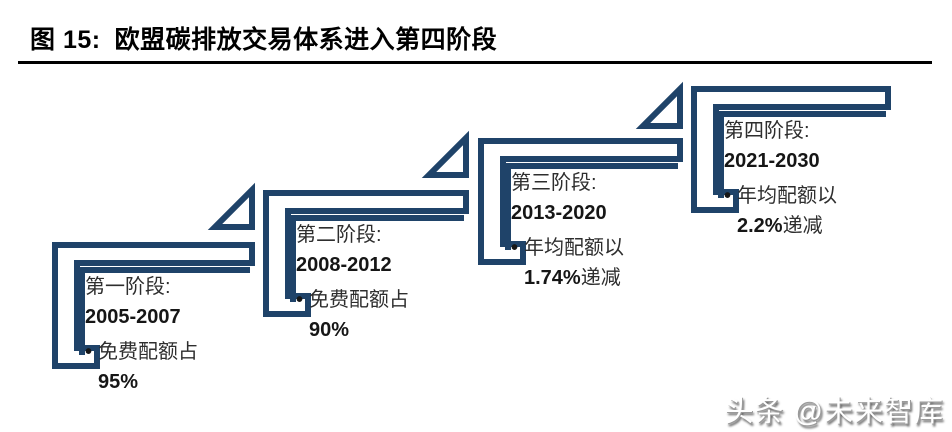 This screenshot has height=432, width=952. I want to click on step4-text-block: 第四阶段: 2021-2030 • 年均配额以 2.2%递减, so click(813, 178).